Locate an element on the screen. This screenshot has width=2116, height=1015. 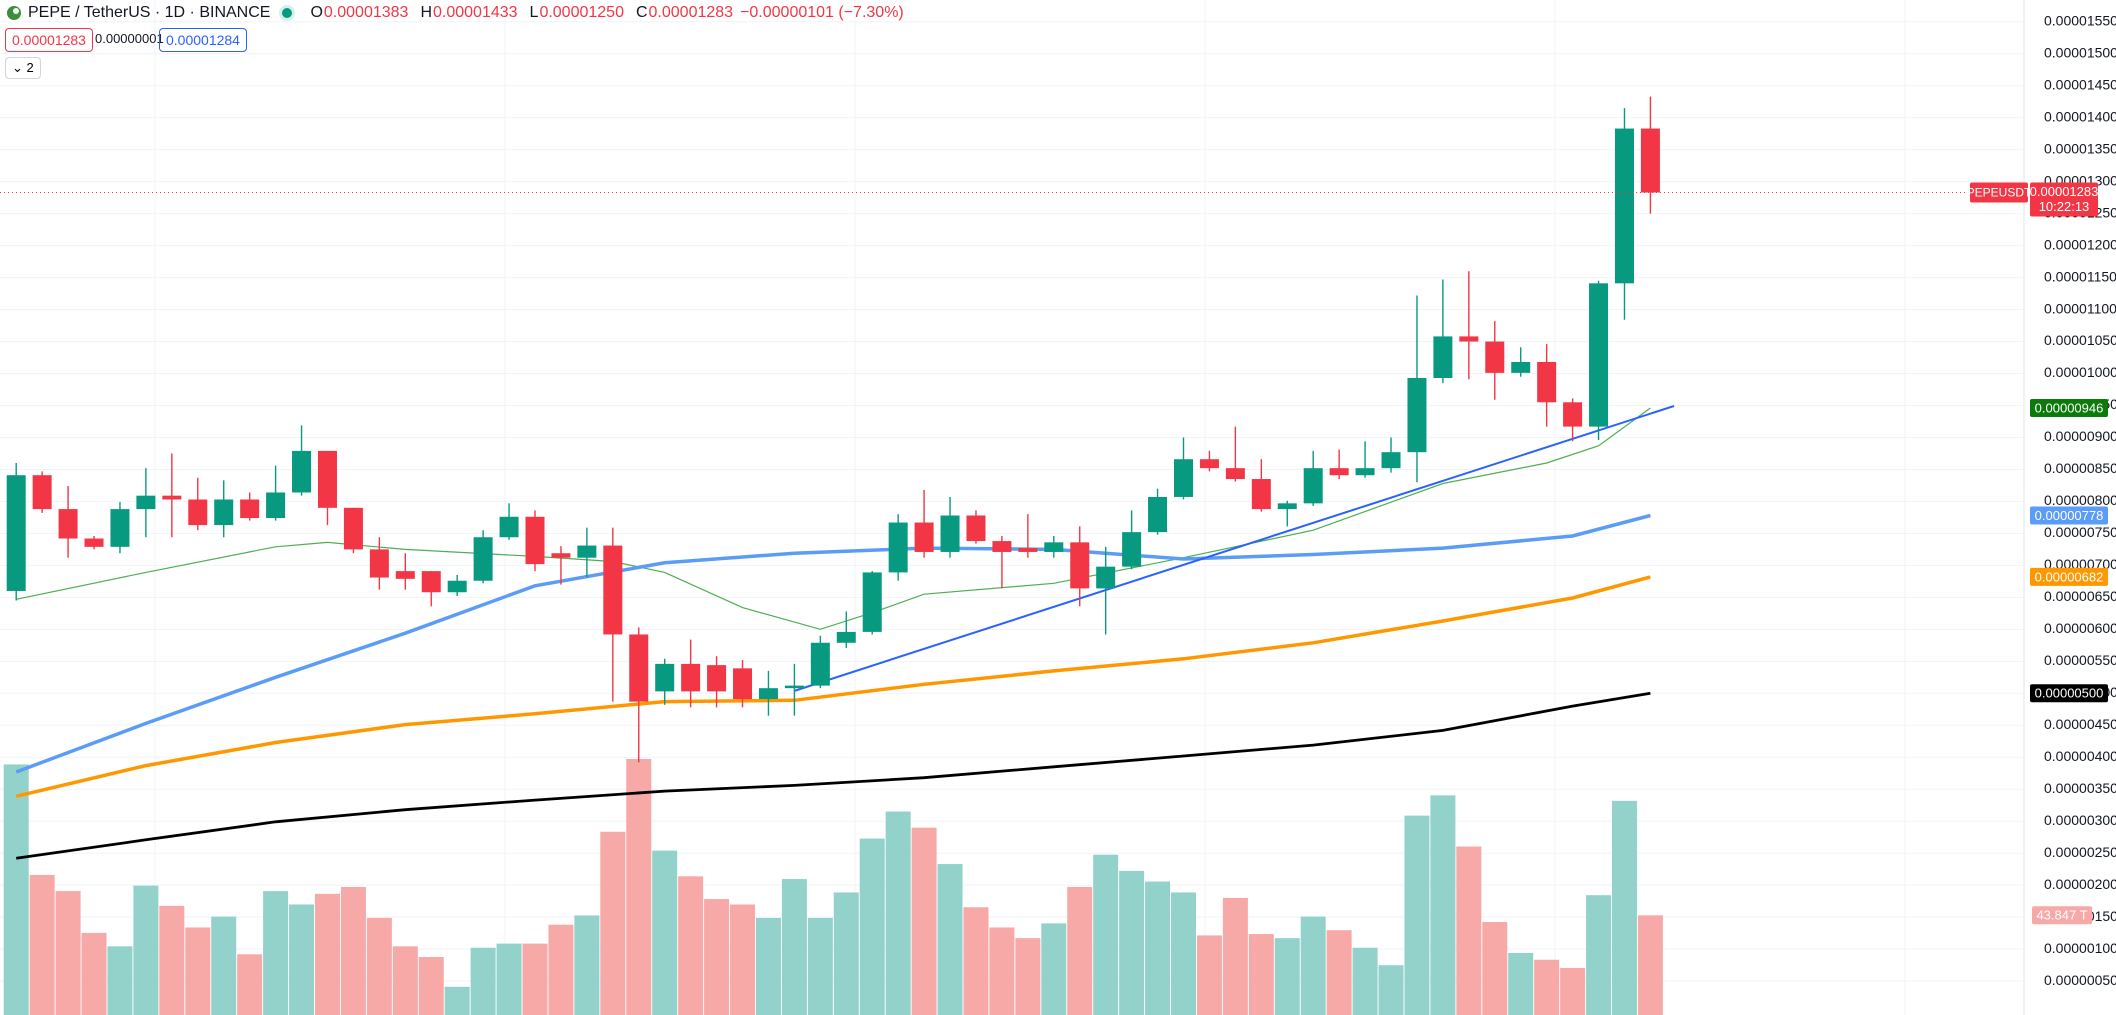
y-tick-label: 0.00001000 is located at coordinates (2080, 372).